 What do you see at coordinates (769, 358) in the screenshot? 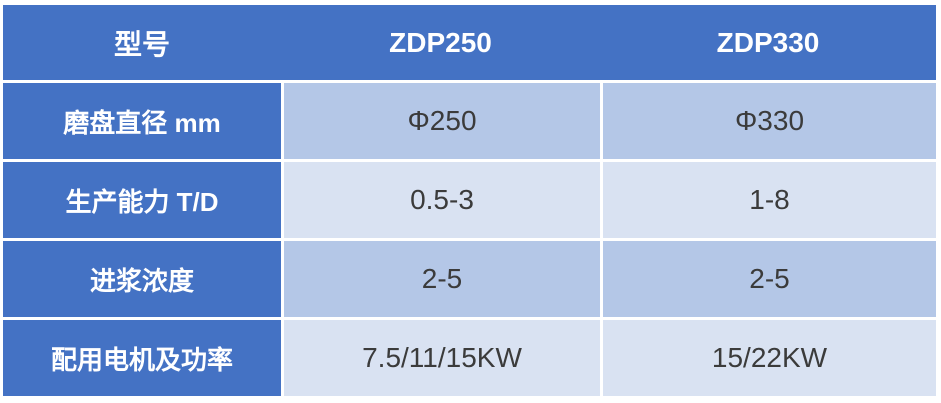
I see `cell-motor-power-zdp330: 15/22KW` at bounding box center [769, 358].